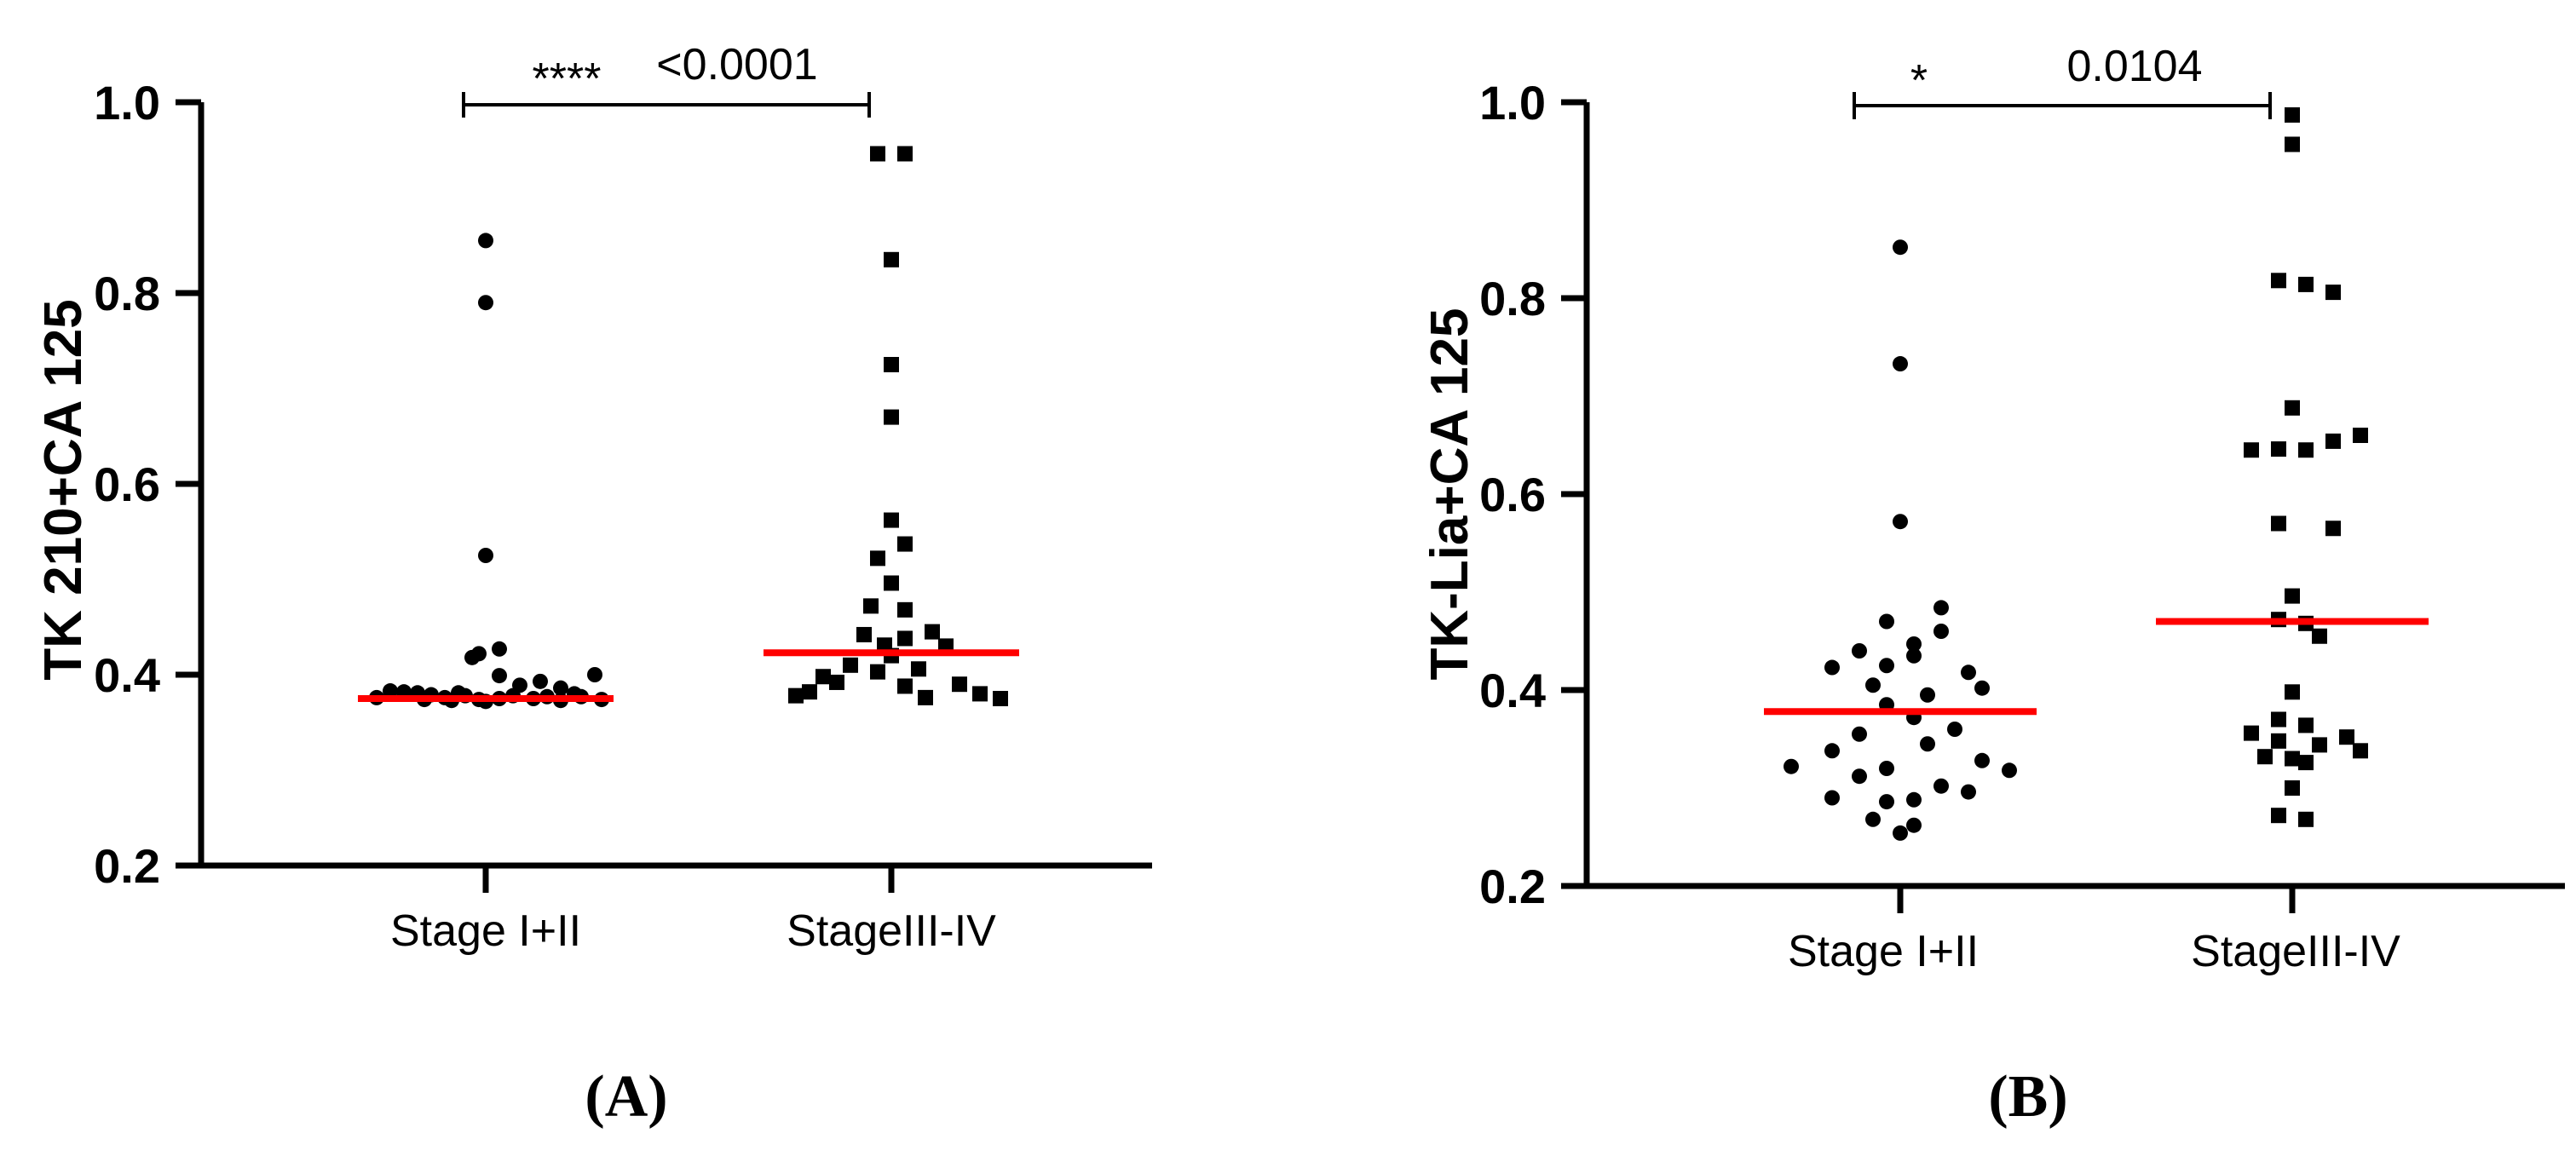 The image size is (2576, 1162). Describe the element at coordinates (63, 489) in the screenshot. I see `y-axis-label: TK 210+CA 125` at that location.